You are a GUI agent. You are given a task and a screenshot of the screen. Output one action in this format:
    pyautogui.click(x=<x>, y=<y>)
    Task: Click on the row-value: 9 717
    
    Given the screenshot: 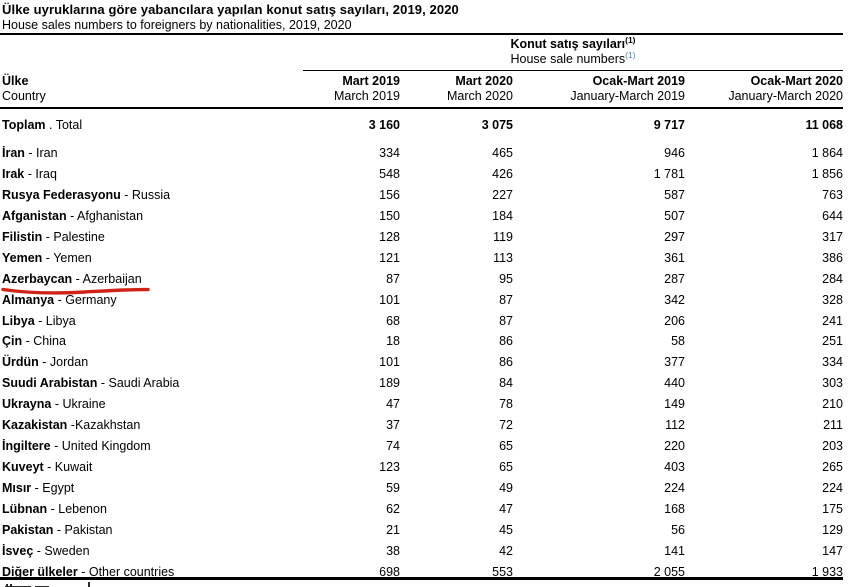 What is the action you would take?
    pyautogui.click(x=669, y=125)
    